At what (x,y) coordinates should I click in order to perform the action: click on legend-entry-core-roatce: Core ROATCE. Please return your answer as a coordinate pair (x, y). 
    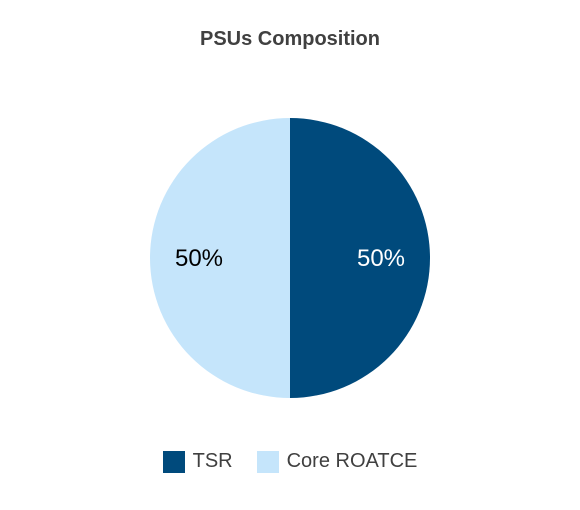
    Looking at the image, I should click on (337, 461).